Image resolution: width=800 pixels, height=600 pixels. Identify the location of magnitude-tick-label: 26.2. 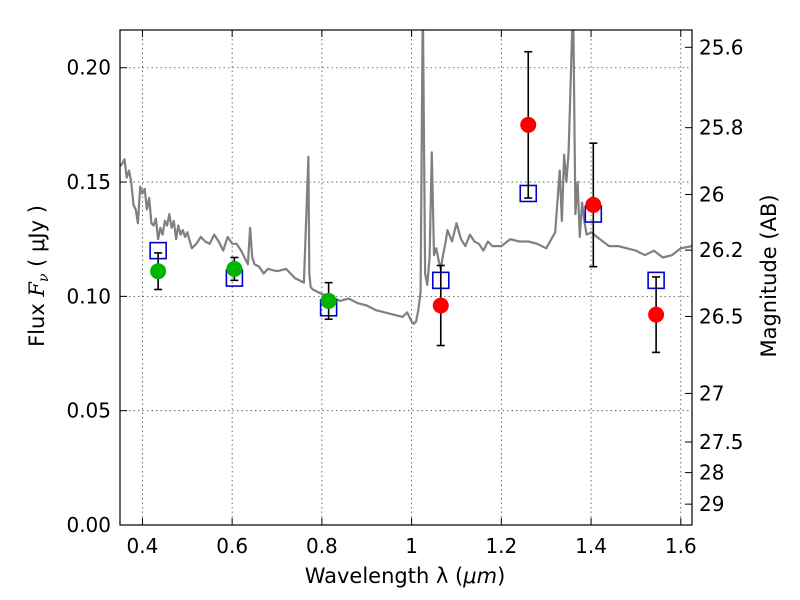
(721, 250).